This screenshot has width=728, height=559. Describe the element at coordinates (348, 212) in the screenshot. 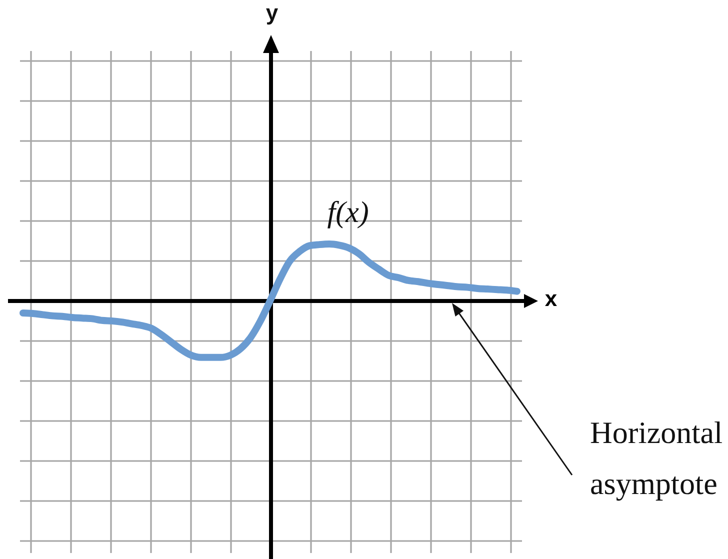

I see `series-label: f(x)` at that location.